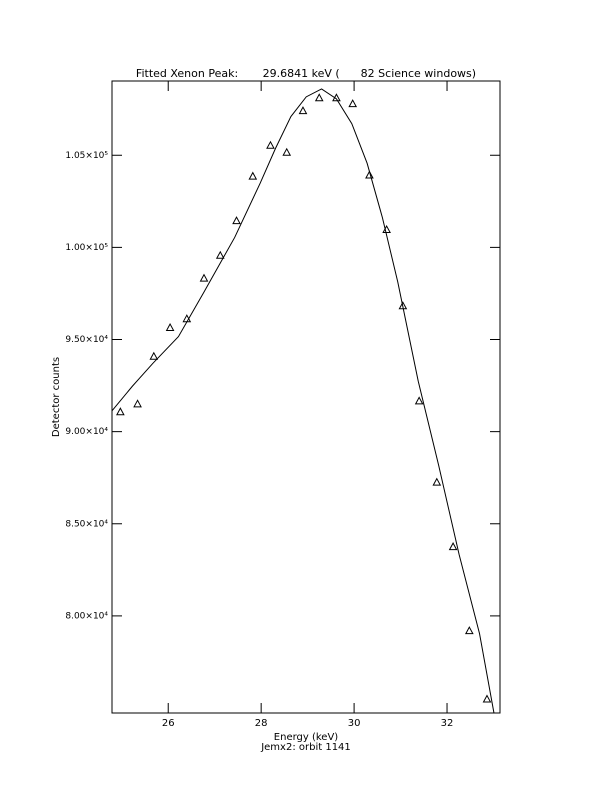 The height and width of the screenshot is (792, 612). What do you see at coordinates (305, 747) in the screenshot?
I see `subtitle: Jemx2: orbit 1141` at bounding box center [305, 747].